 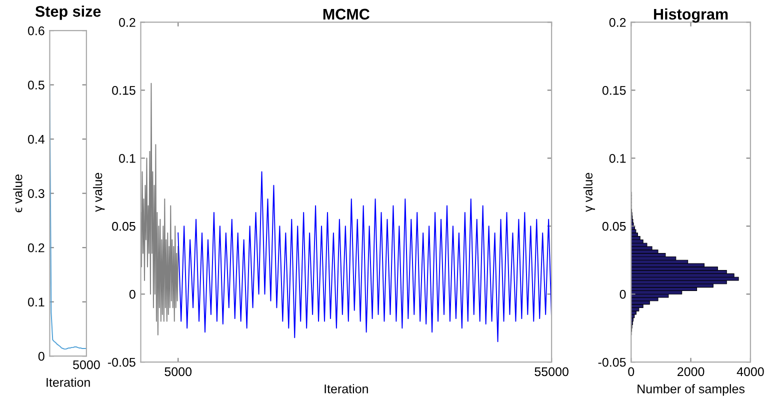 What do you see at coordinates (631, 371) in the screenshot?
I see `x-tick-label: 0` at bounding box center [631, 371].